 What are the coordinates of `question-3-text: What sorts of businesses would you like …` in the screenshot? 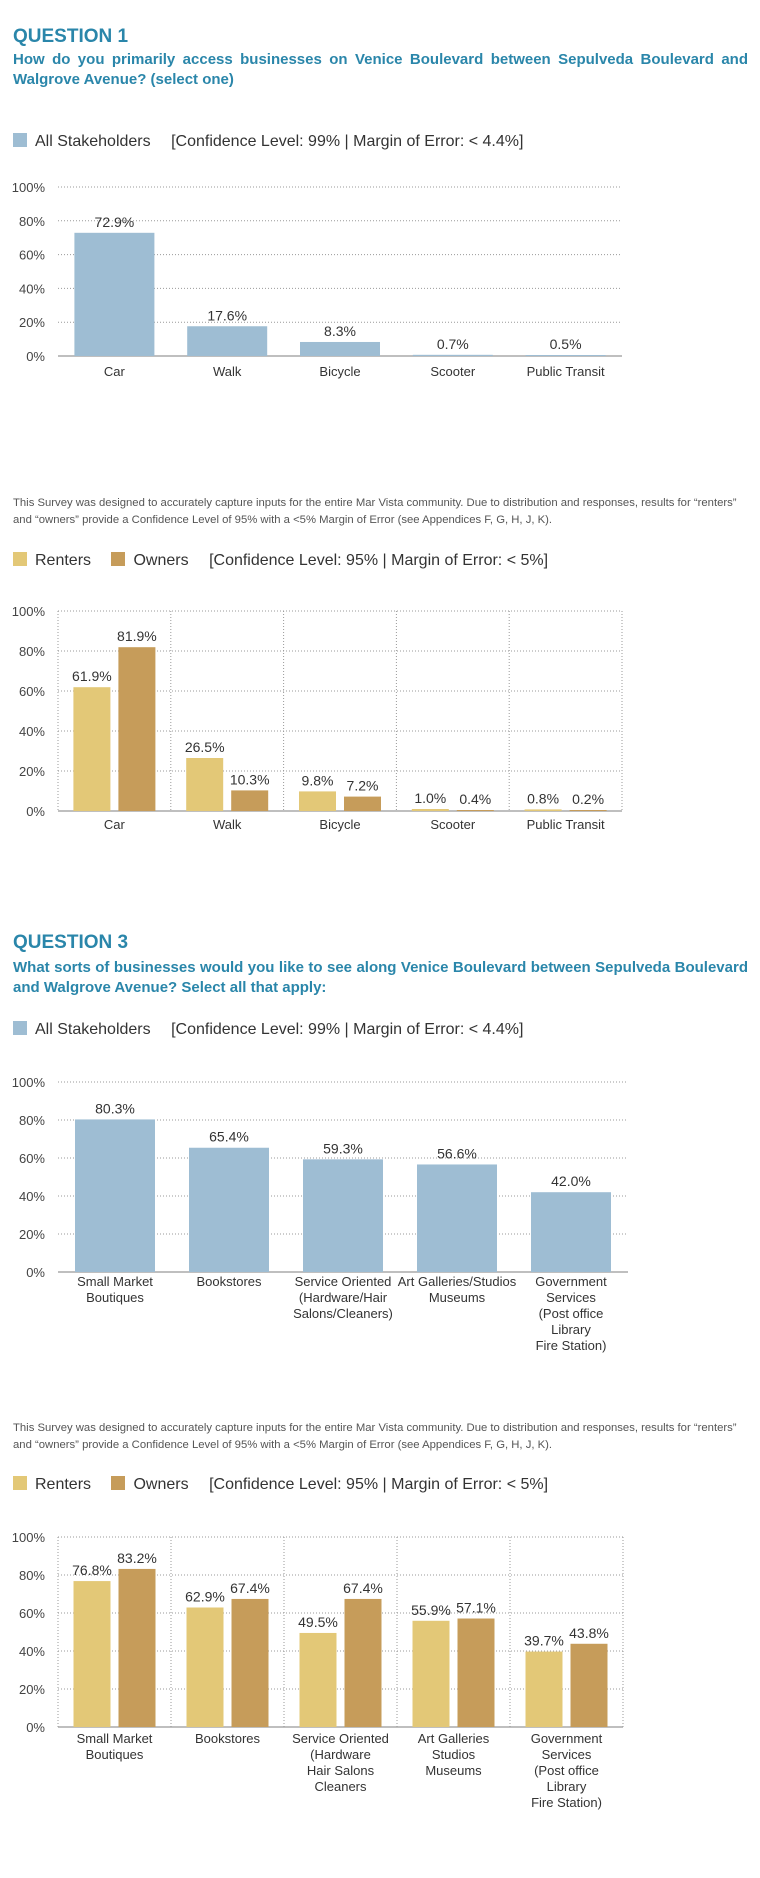 It's located at (380, 977).